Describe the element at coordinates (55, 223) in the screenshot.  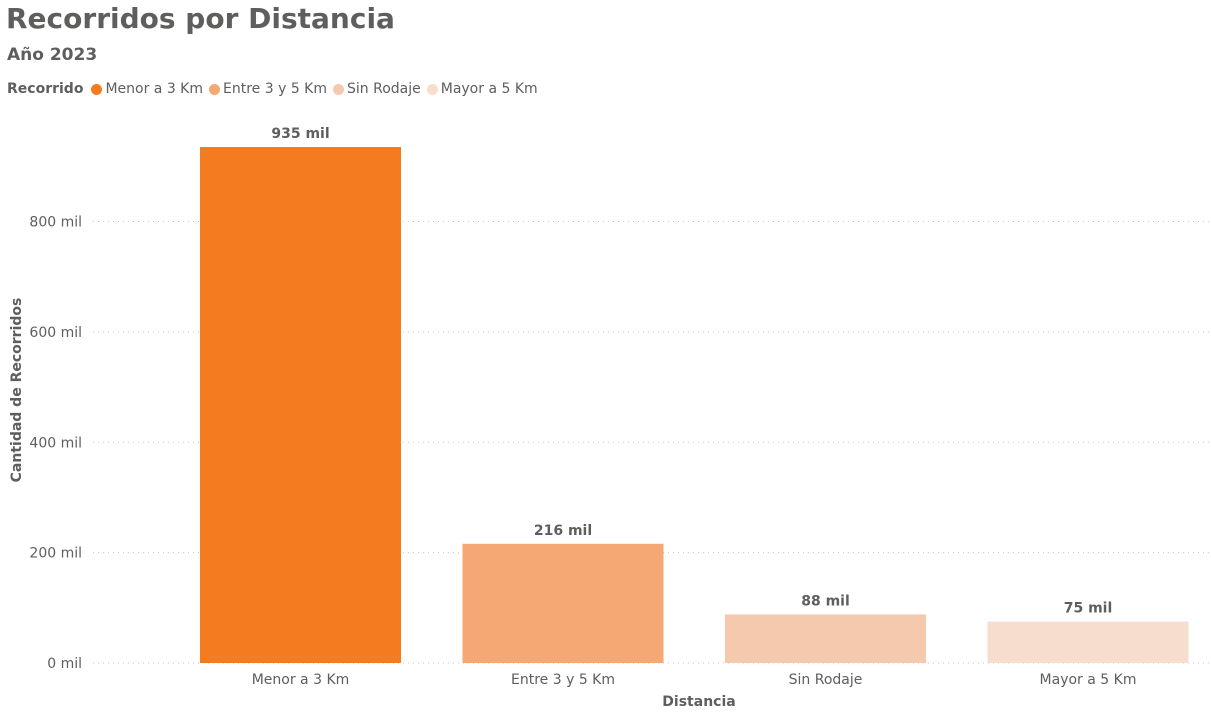
I see `y-tick-label: 800 mil` at that location.